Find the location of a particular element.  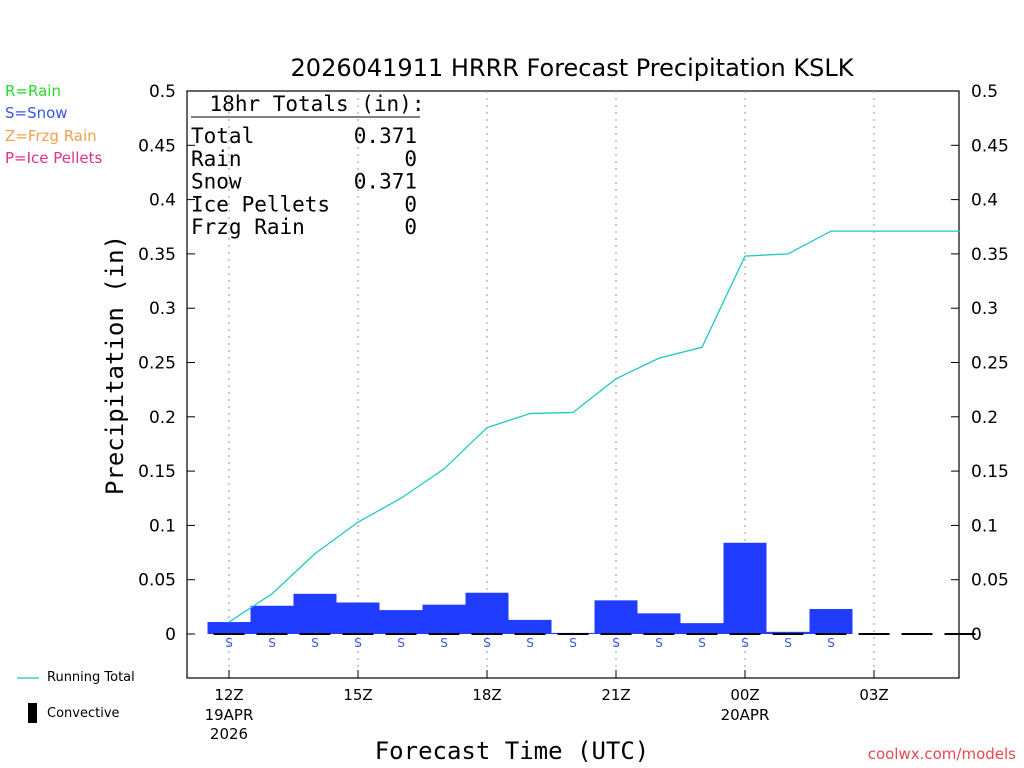

x-tick-label: 12Z is located at coordinates (228, 695).